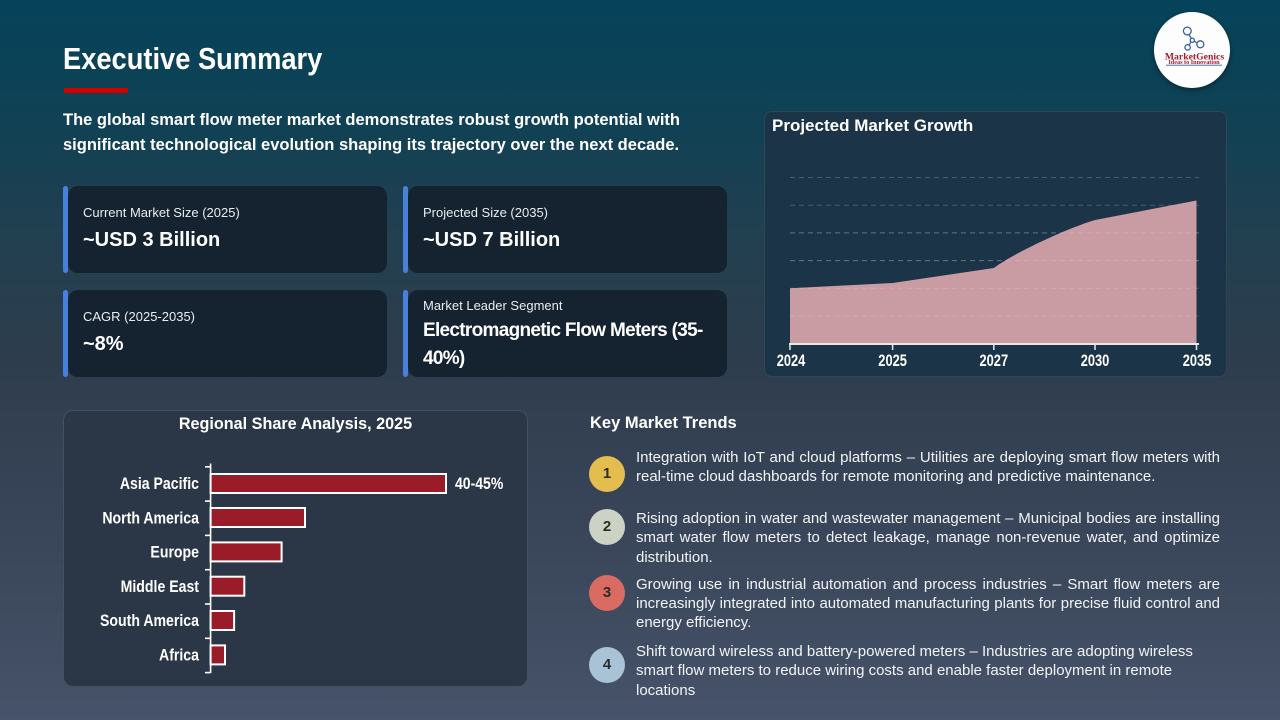  Describe the element at coordinates (479, 484) in the screenshot. I see `svg-text: 40-45%` at that location.